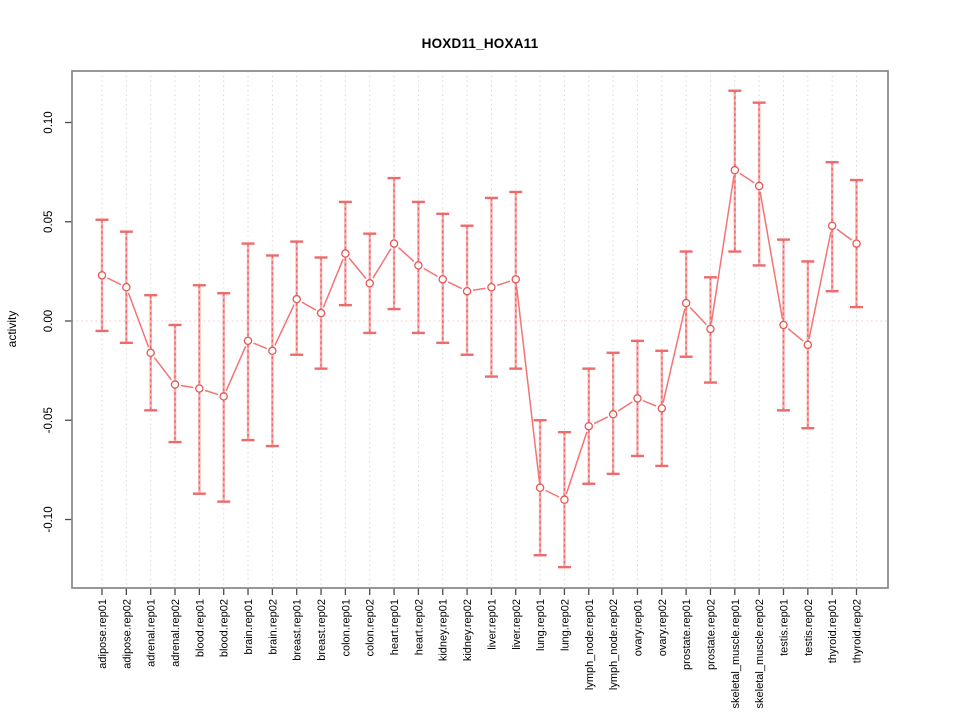 Image resolution: width=960 pixels, height=720 pixels. What do you see at coordinates (858, 631) in the screenshot?
I see `x-tick-label: thyroid.rep02` at bounding box center [858, 631].